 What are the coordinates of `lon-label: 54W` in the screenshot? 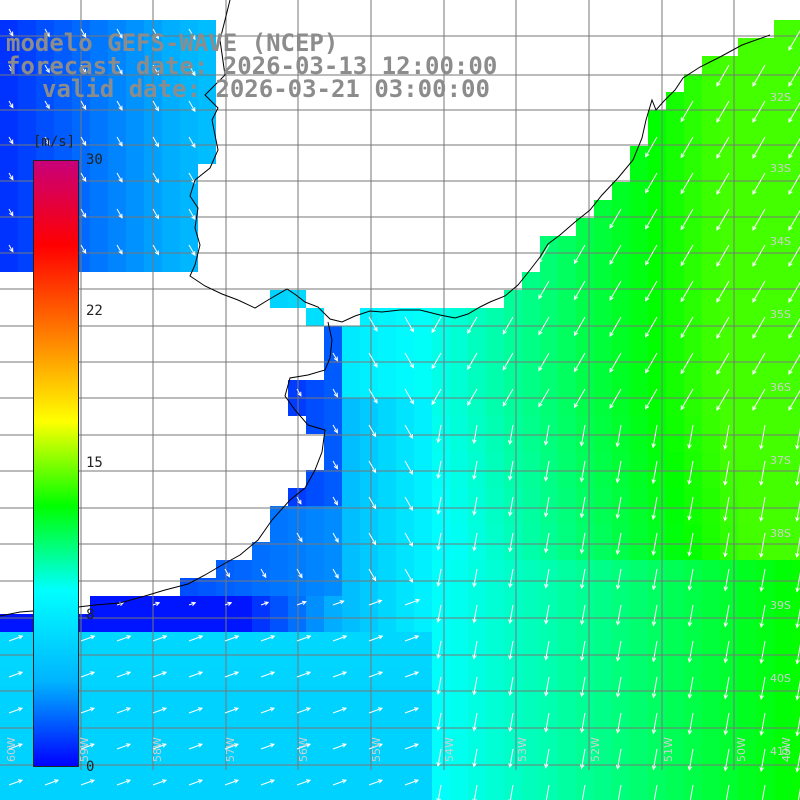 It's located at (449, 749).